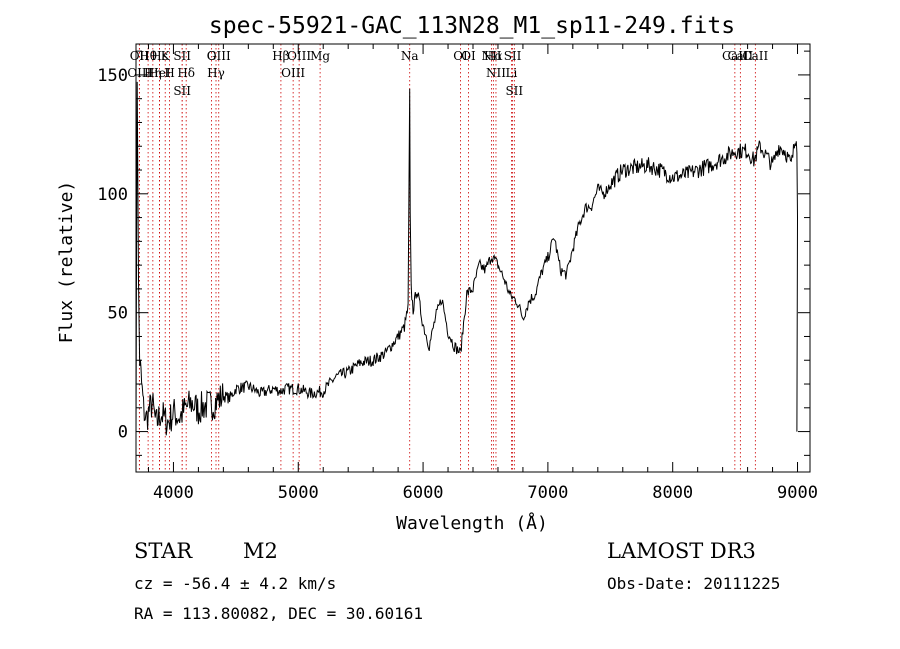 This screenshot has height=649, width=900. I want to click on chart-title: spec-55921-GAC_113N28_M1_sp11-249.fits, so click(472, 26).